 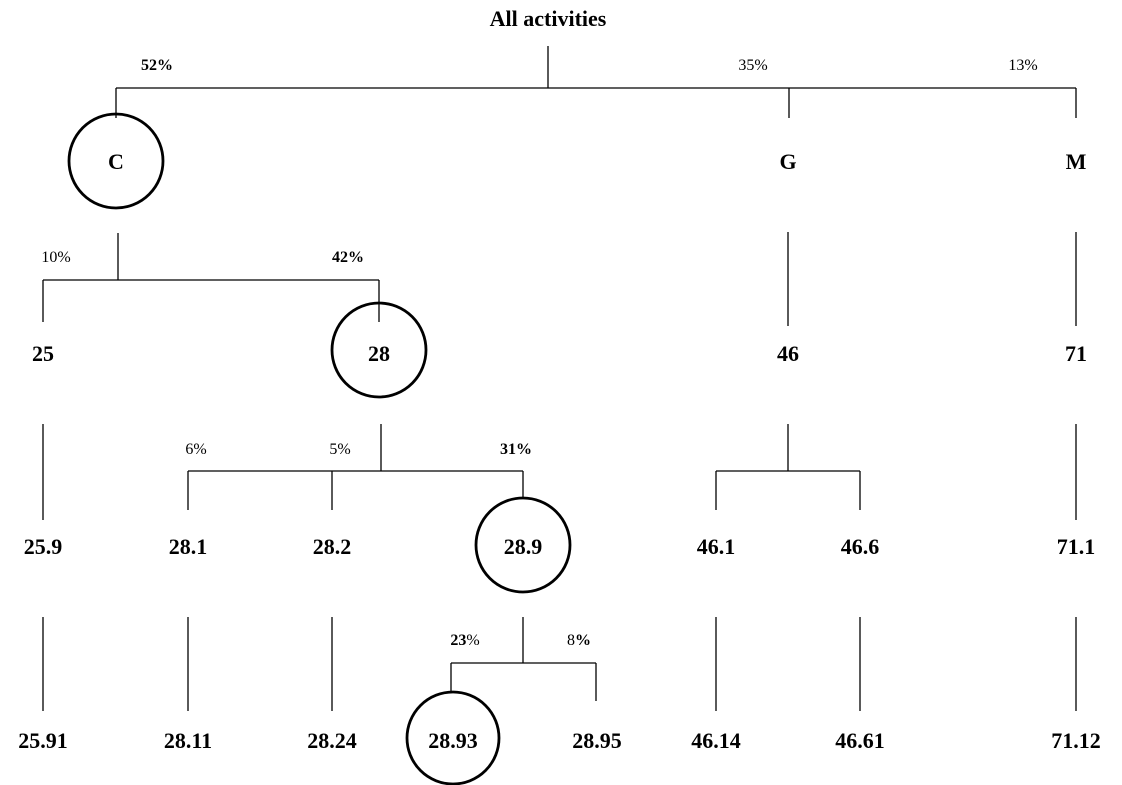 What do you see at coordinates (860, 546) in the screenshot?
I see `node-46-6: 46.6` at bounding box center [860, 546].